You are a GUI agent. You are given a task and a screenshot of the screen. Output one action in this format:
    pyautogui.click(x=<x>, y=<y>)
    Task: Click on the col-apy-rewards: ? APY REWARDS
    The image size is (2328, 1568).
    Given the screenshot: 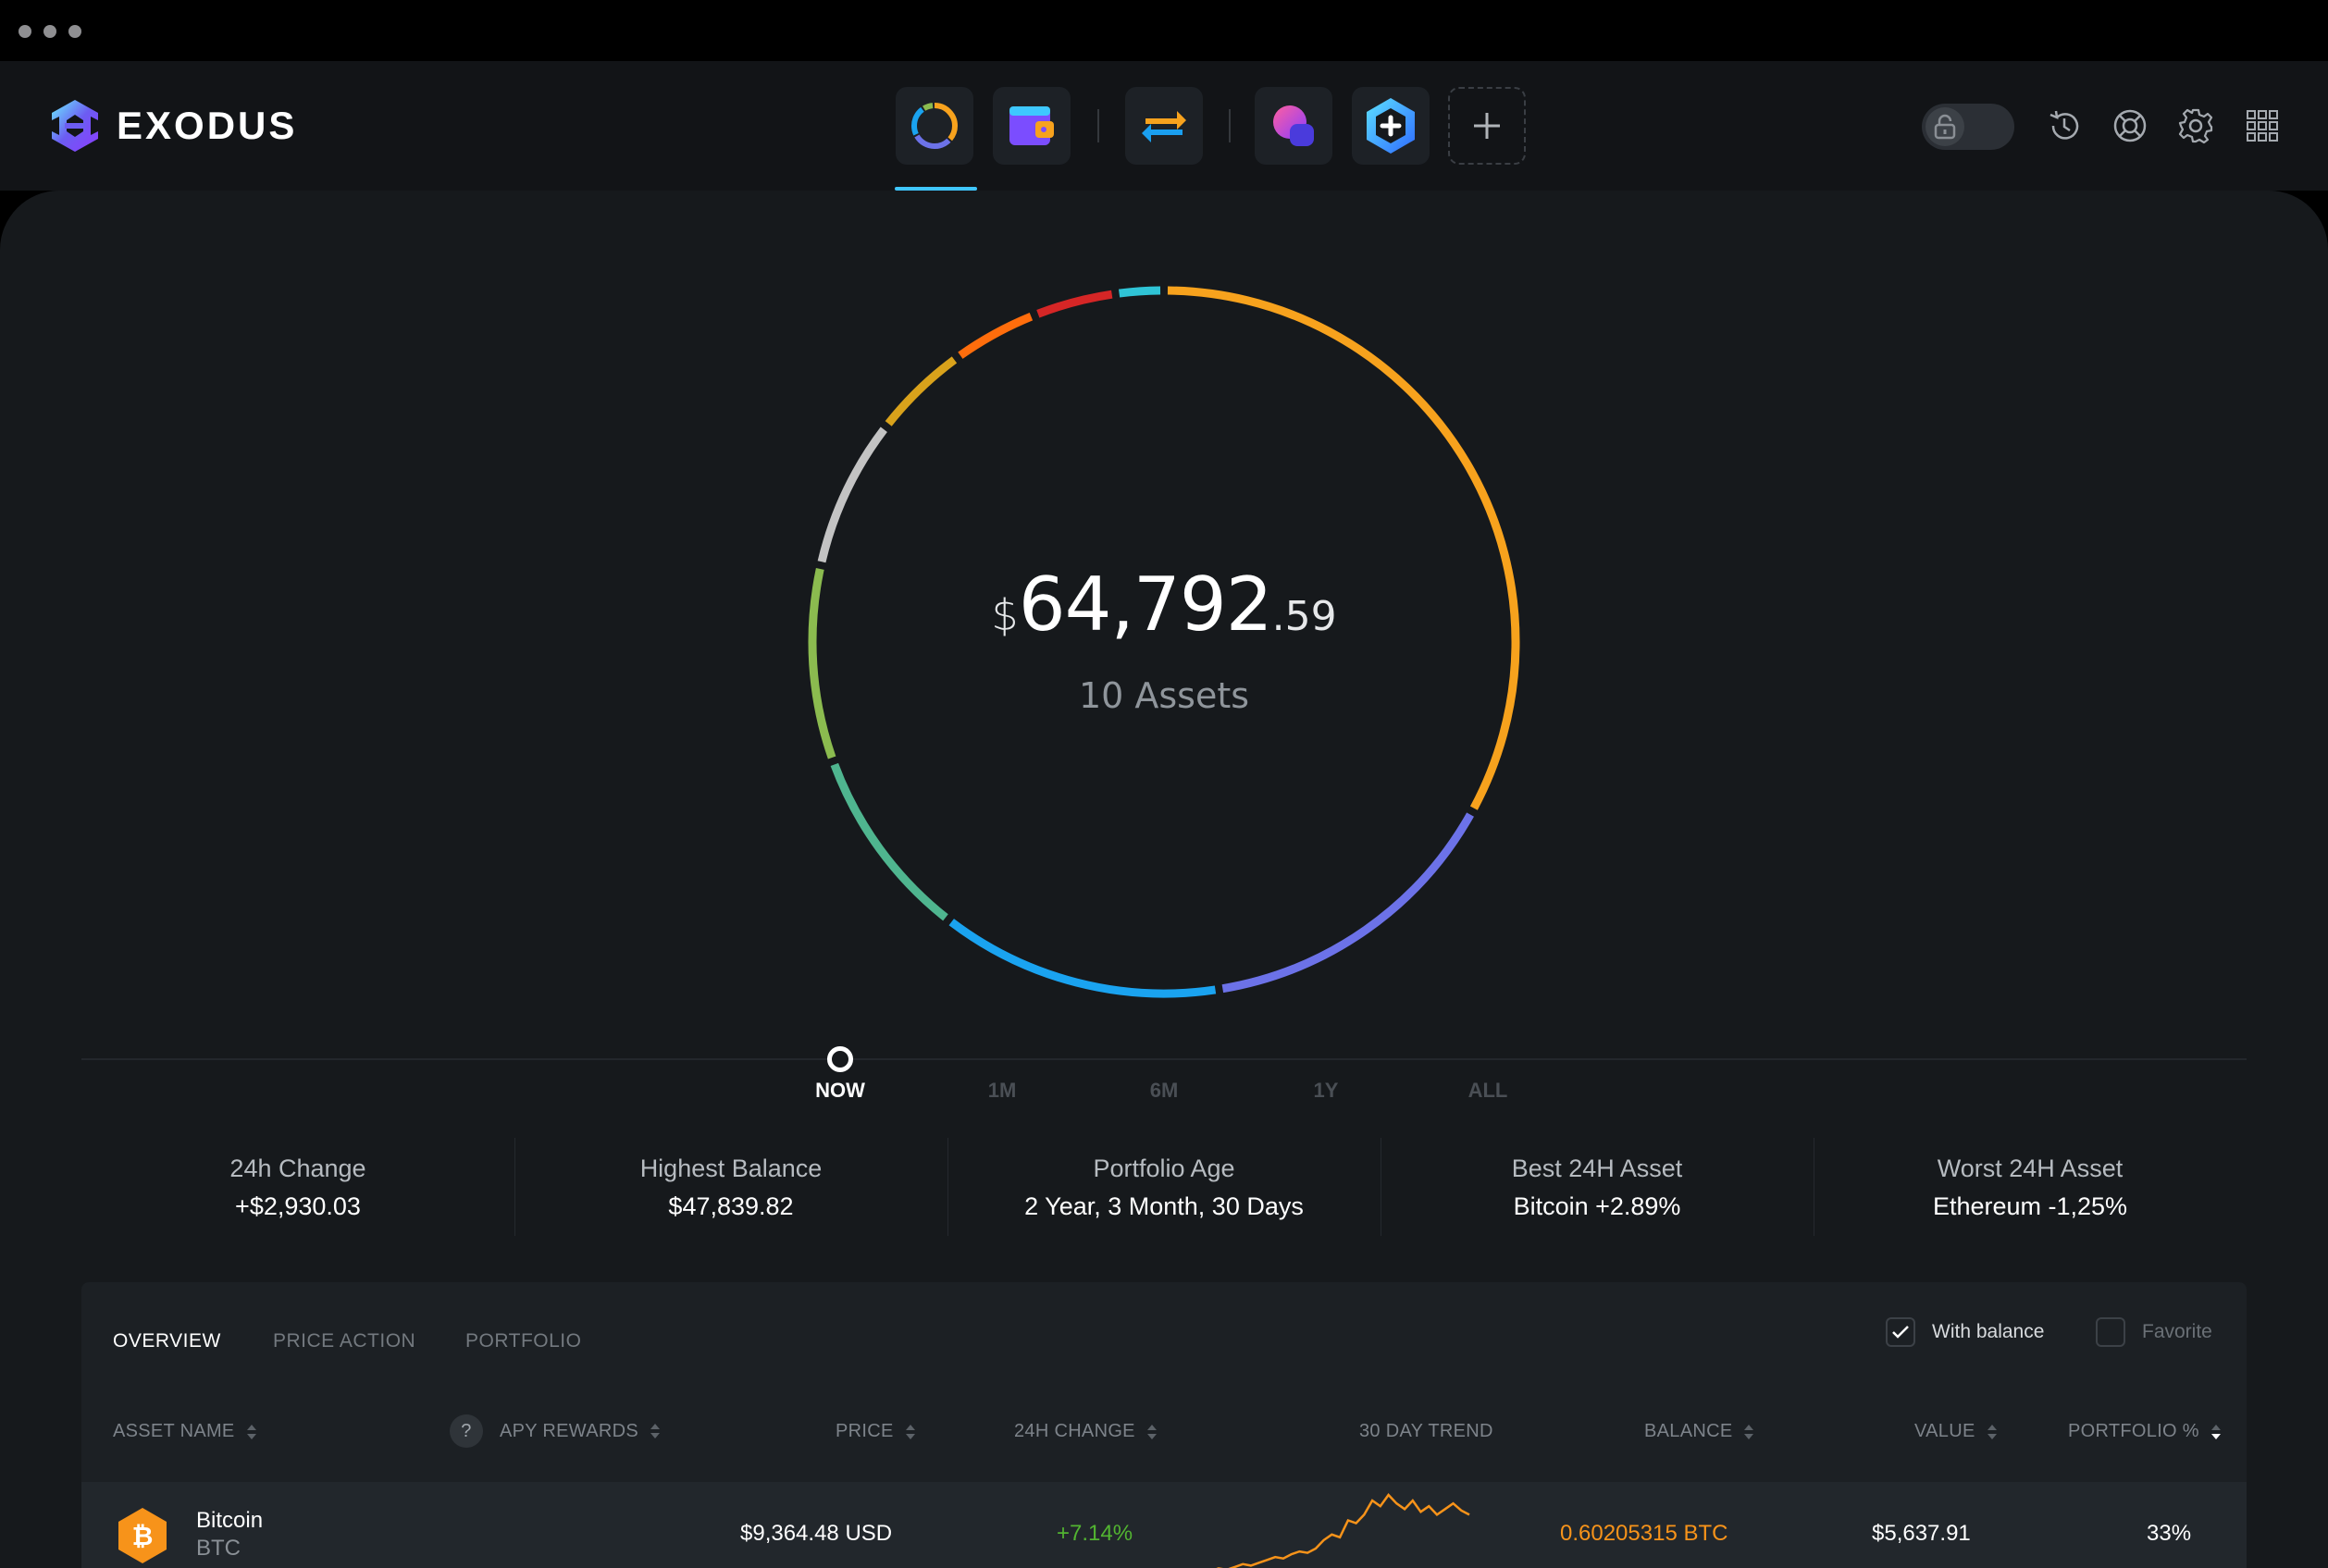 What is the action you would take?
    pyautogui.click(x=555, y=1431)
    